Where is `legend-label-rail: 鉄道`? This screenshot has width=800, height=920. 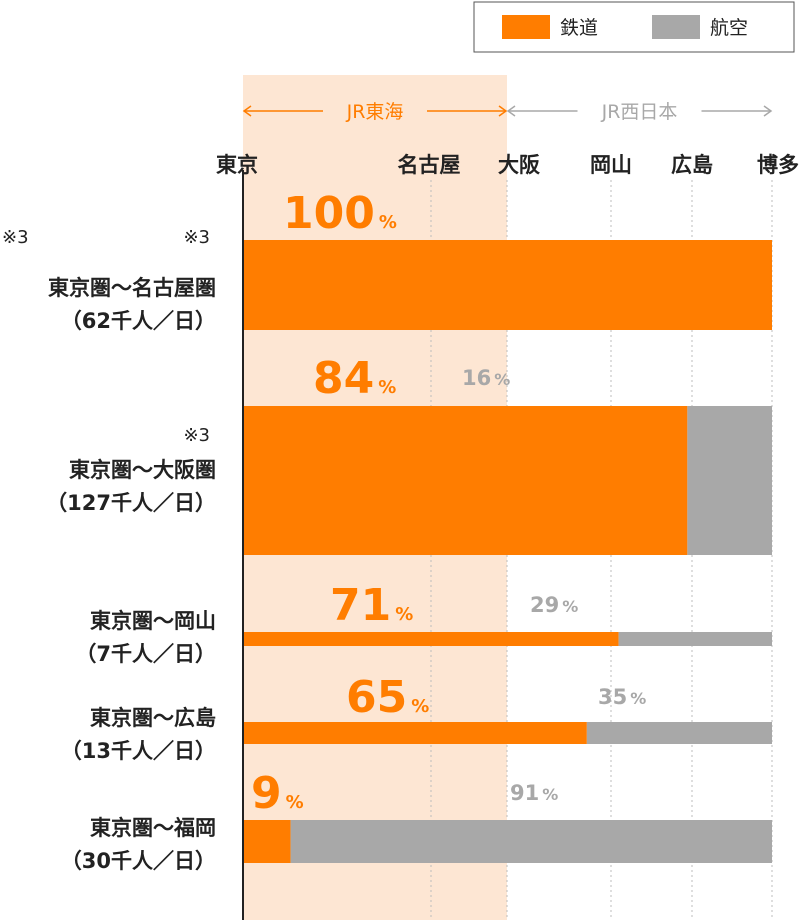
legend-label-rail: 鉄道 is located at coordinates (579, 28).